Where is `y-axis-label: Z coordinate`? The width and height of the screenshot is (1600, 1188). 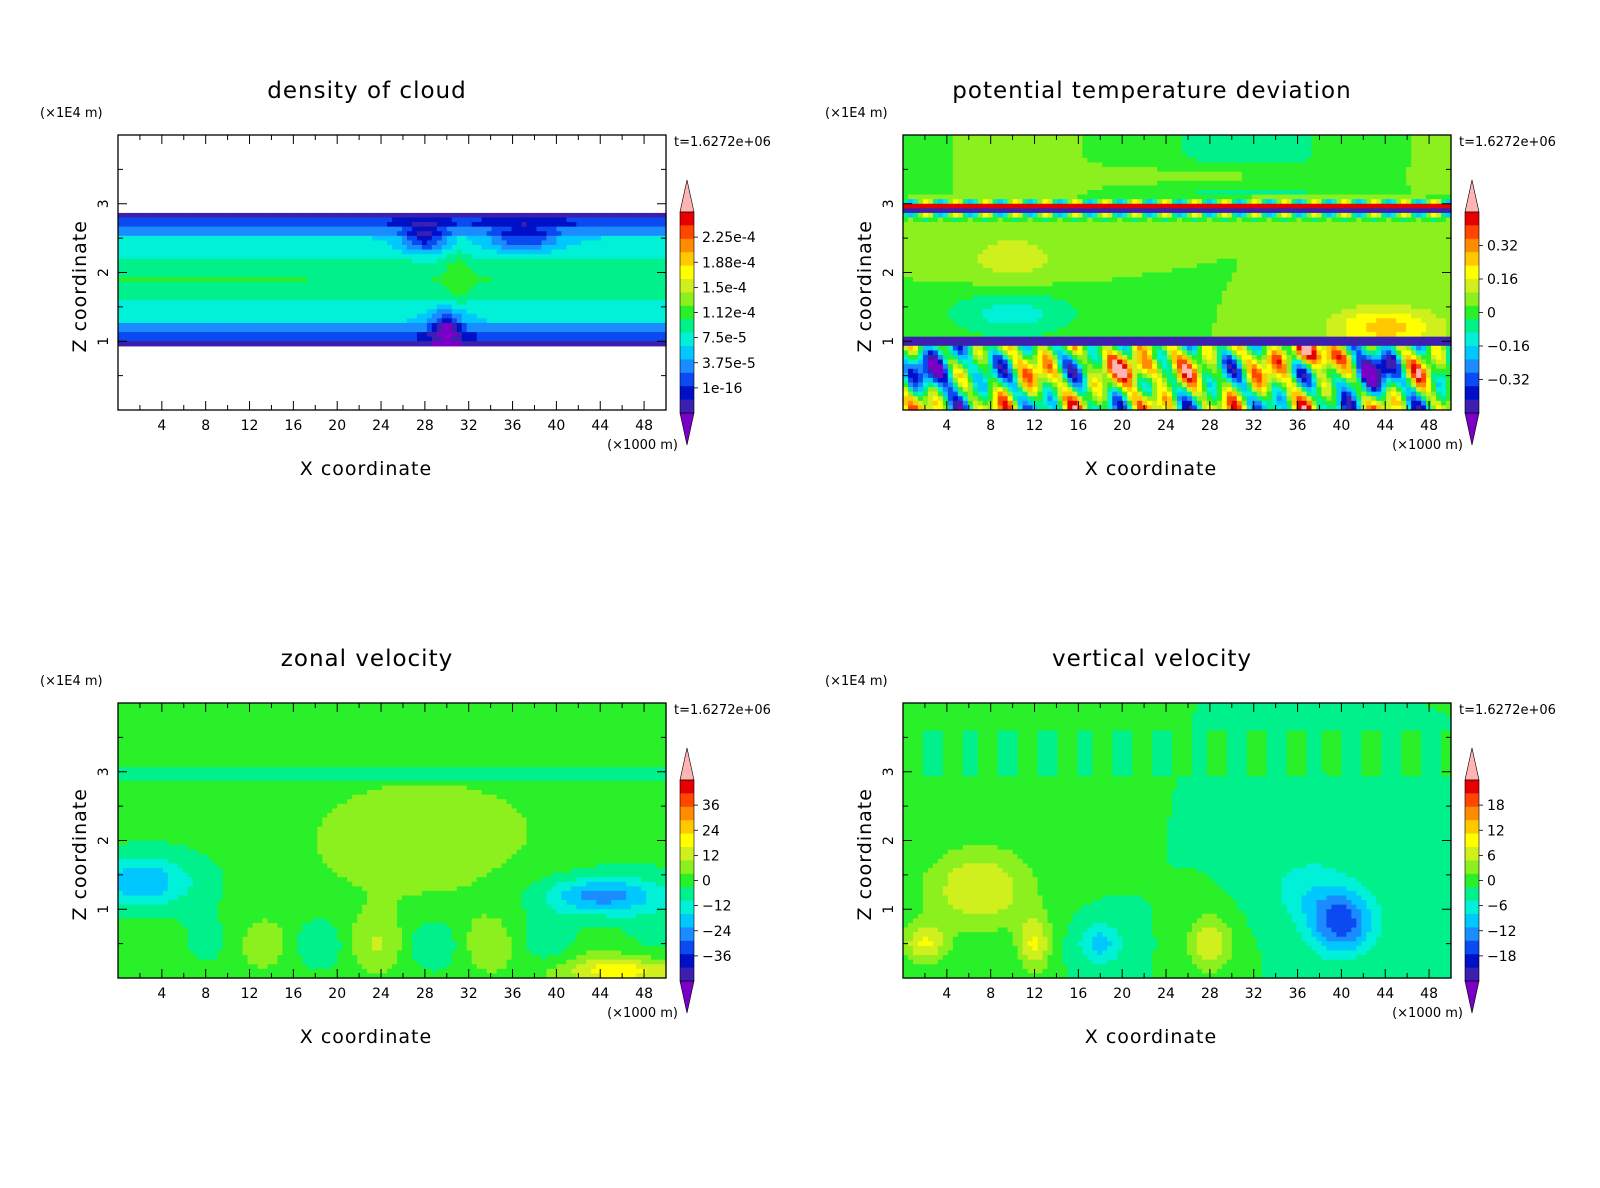
y-axis-label: Z coordinate is located at coordinates (80, 286).